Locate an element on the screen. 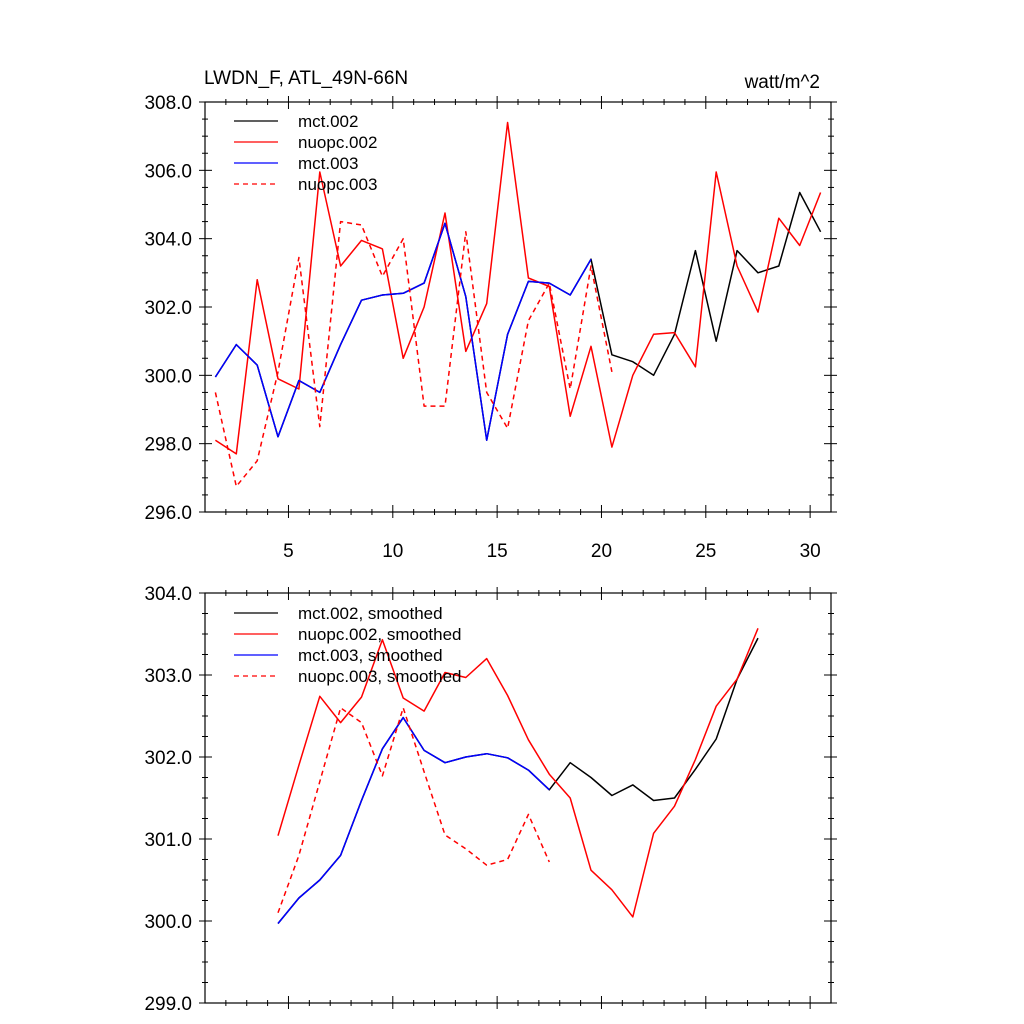  top-y-tick-label: 302.0 is located at coordinates (168, 308).